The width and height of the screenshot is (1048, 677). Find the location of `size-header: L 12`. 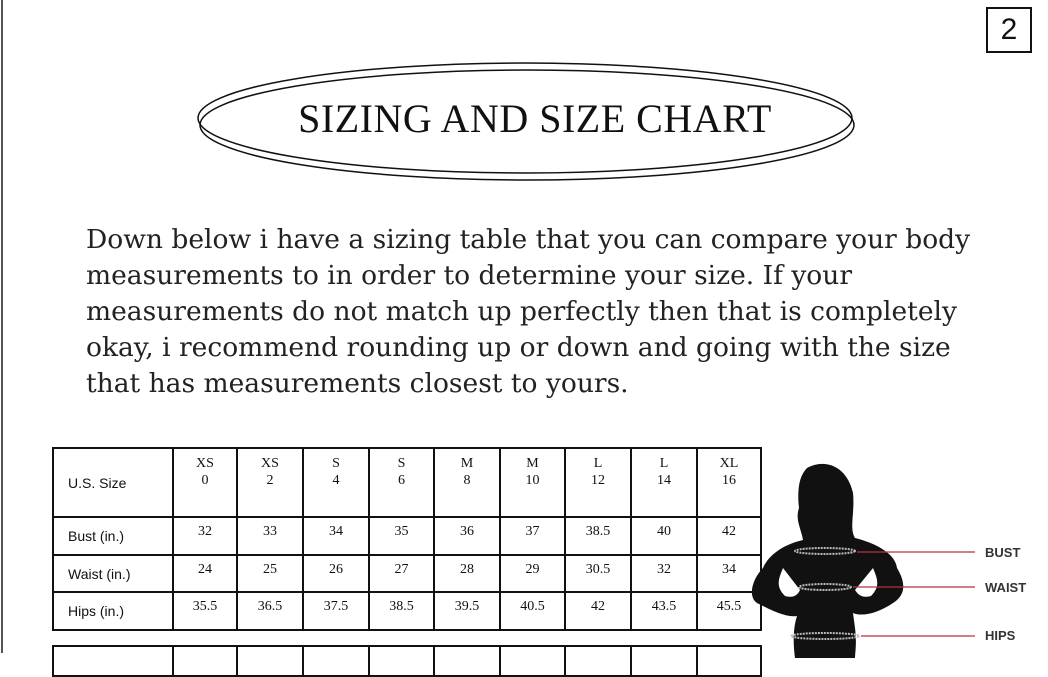

size-header: L 12 is located at coordinates (598, 482).